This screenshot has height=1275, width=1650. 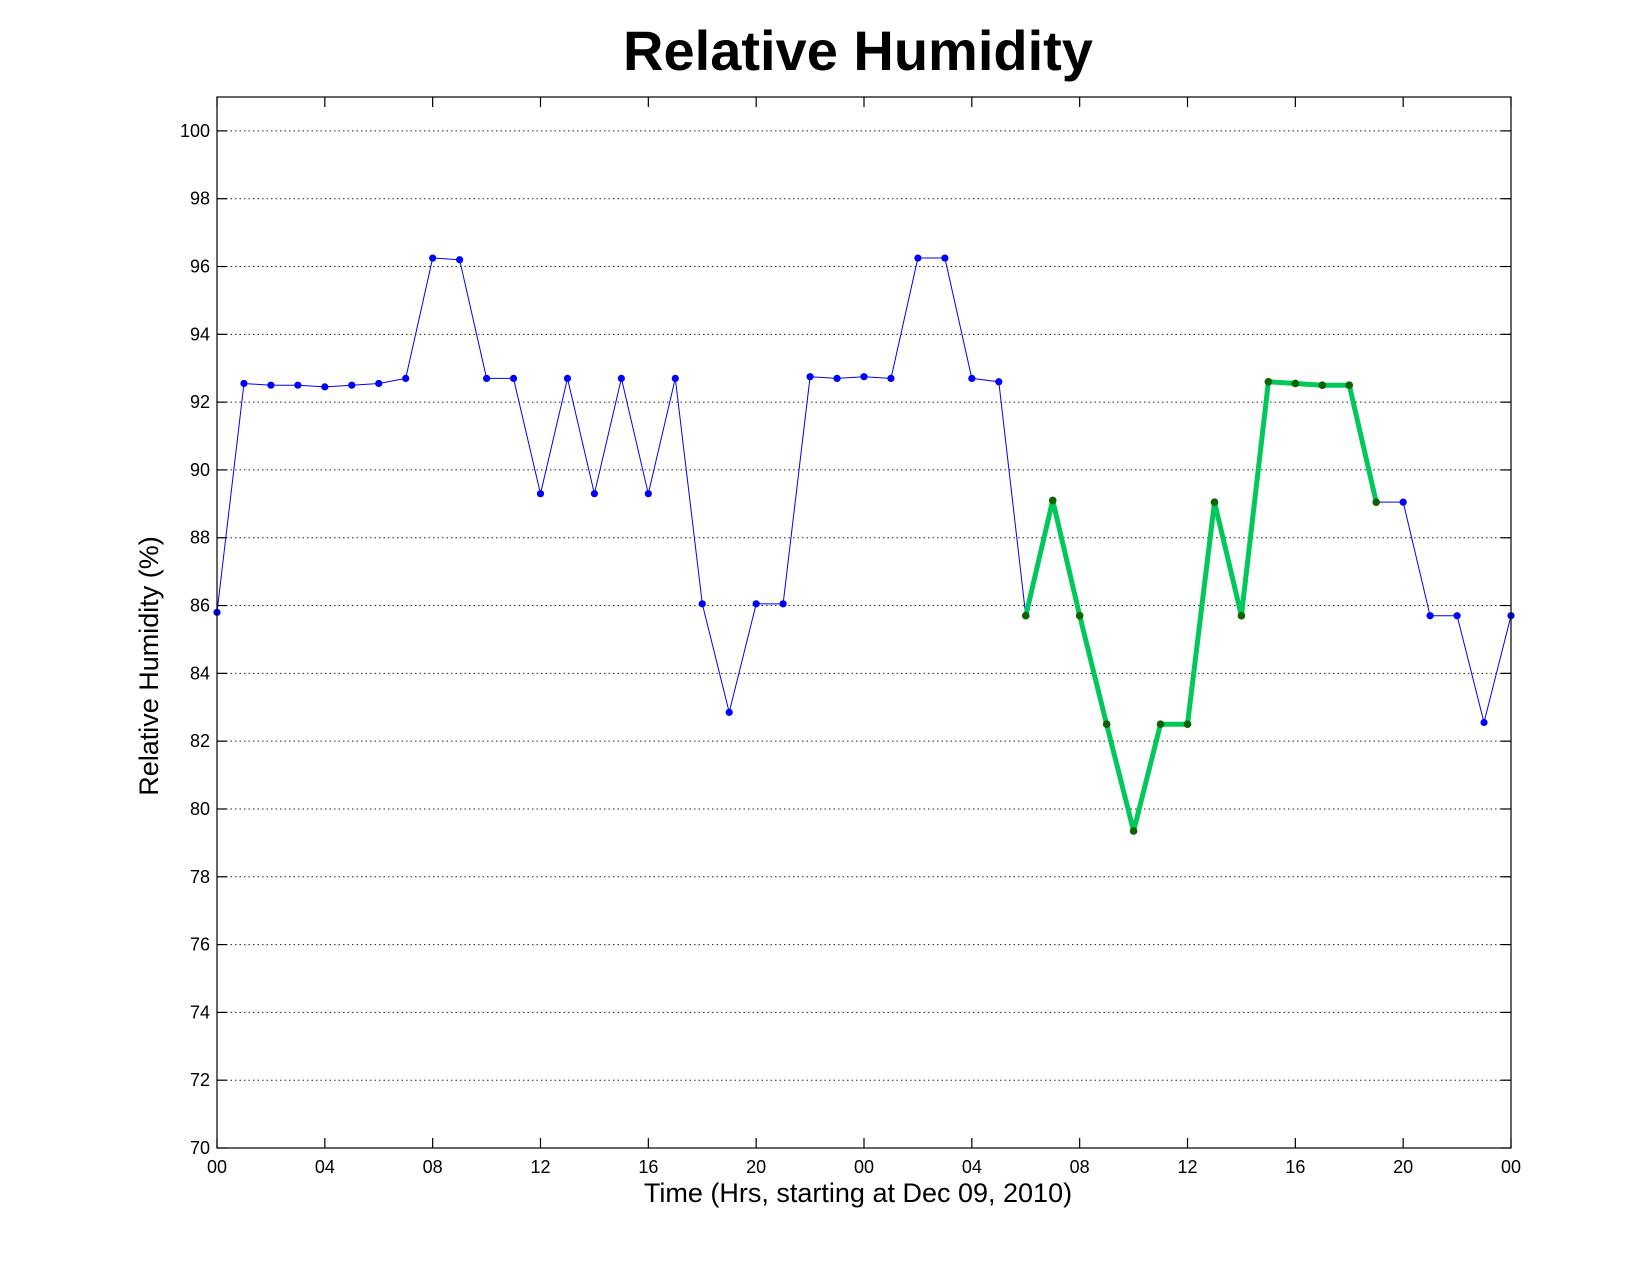 I want to click on series-2-line, so click(x=1201, y=606).